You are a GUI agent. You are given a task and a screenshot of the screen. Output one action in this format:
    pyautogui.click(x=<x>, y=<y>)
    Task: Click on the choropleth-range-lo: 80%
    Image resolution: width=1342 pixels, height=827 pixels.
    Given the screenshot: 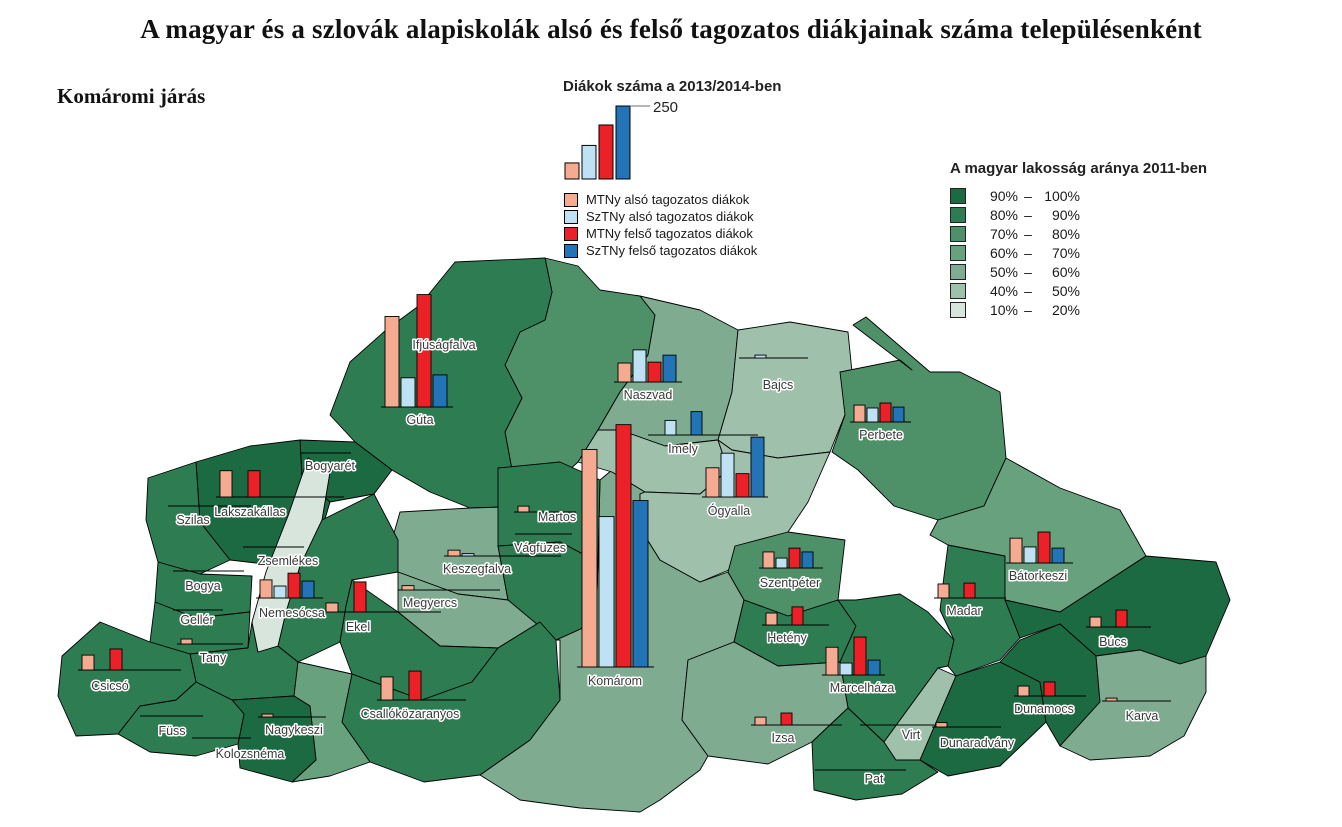 What is the action you would take?
    pyautogui.click(x=1003, y=214)
    